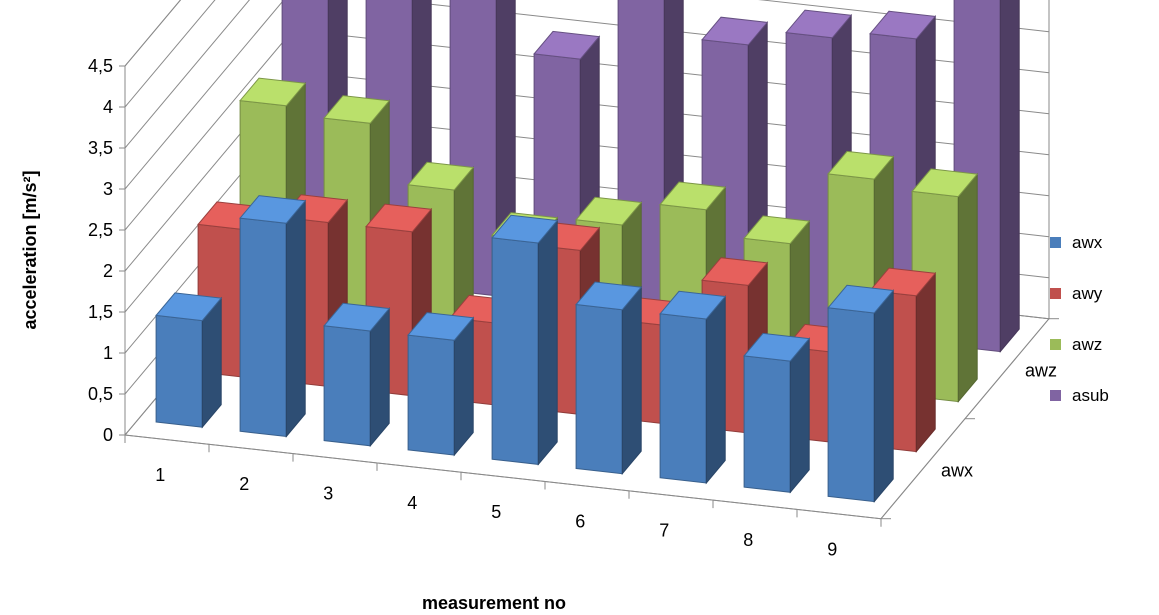 The image size is (1159, 615). I want to click on y-axis-title: acceleration [m/s²], so click(30, 249).